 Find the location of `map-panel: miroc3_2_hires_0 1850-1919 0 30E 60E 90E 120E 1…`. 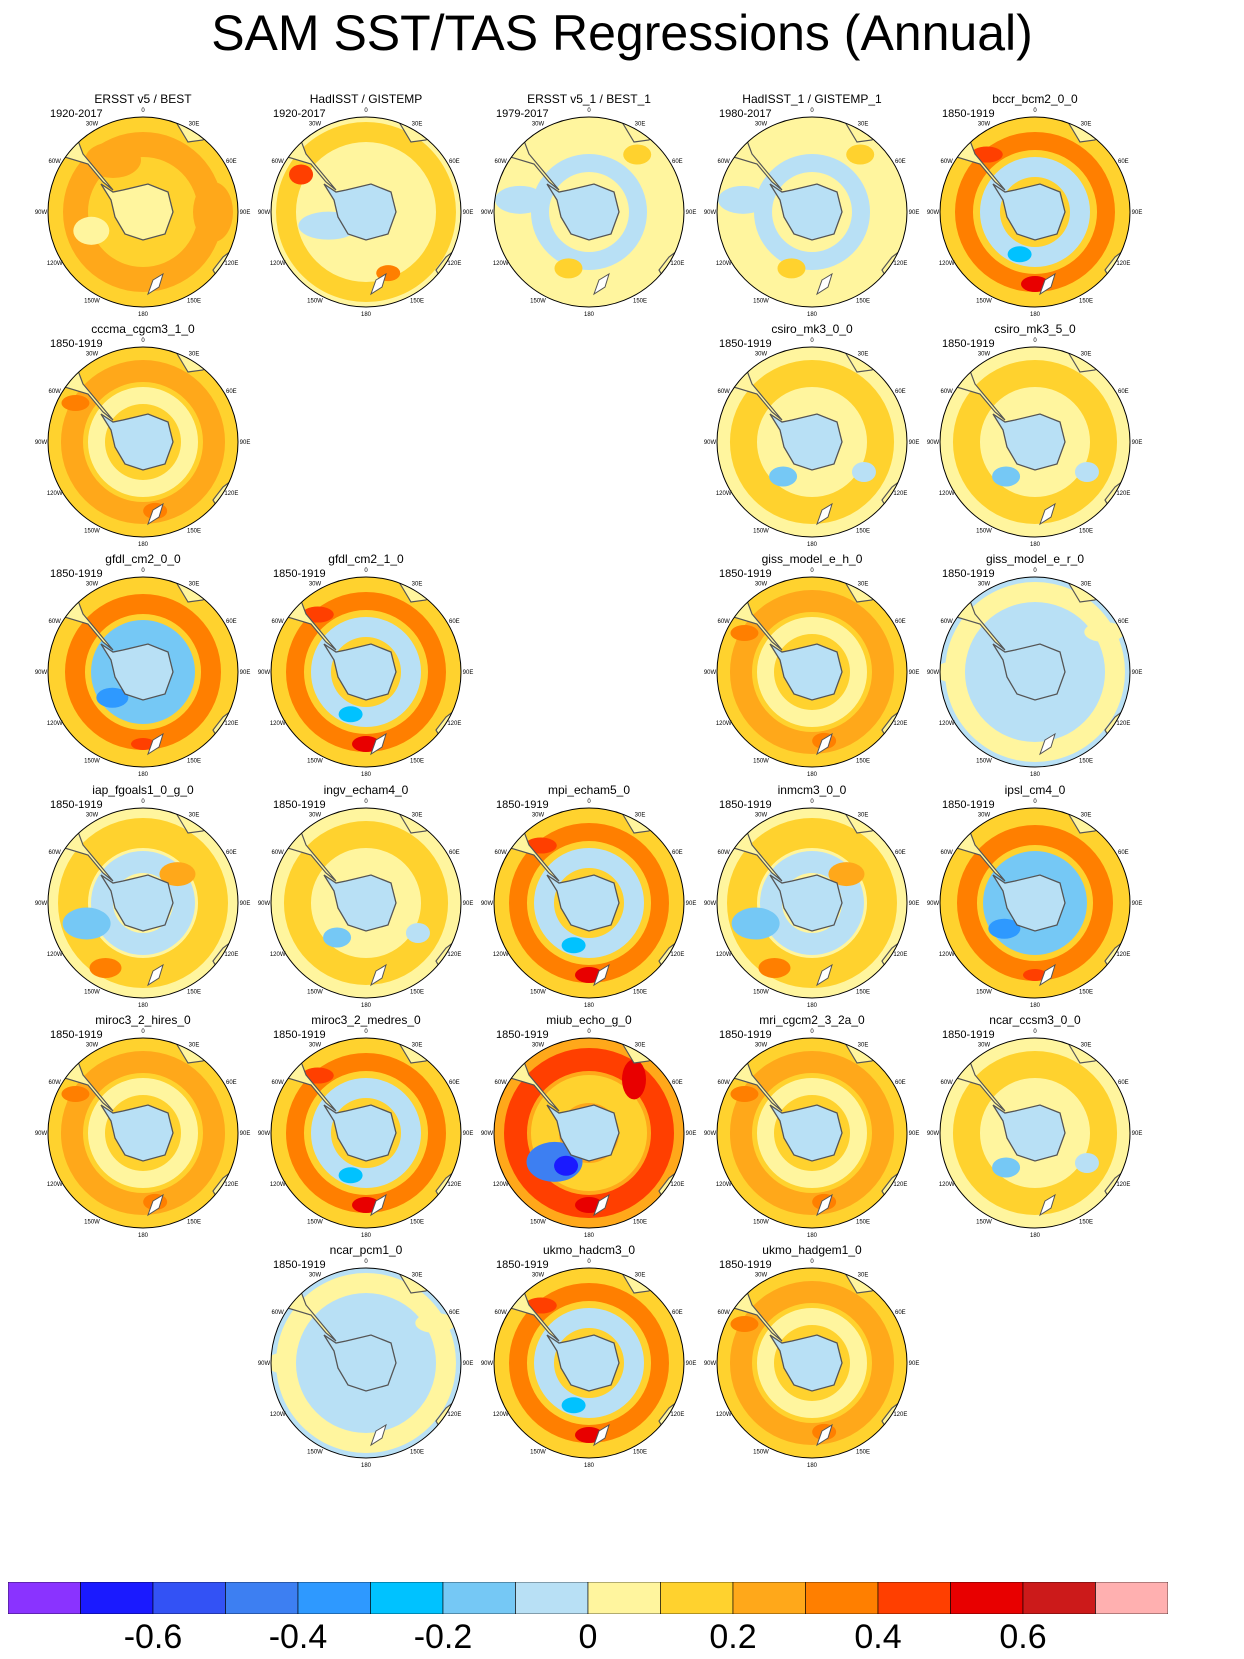

map-panel: miroc3_2_hires_0 1850-1919 0 30E 60E 90E 120E 1… is located at coordinates (143, 1133).